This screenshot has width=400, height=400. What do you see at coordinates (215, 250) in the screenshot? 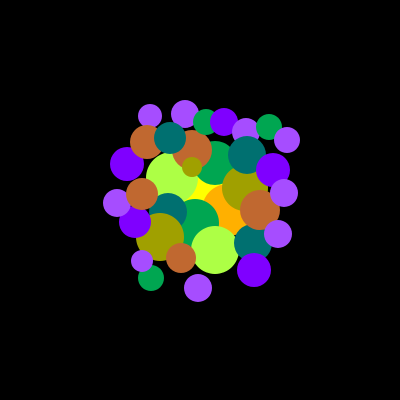
I see `lime-circle` at bounding box center [215, 250].